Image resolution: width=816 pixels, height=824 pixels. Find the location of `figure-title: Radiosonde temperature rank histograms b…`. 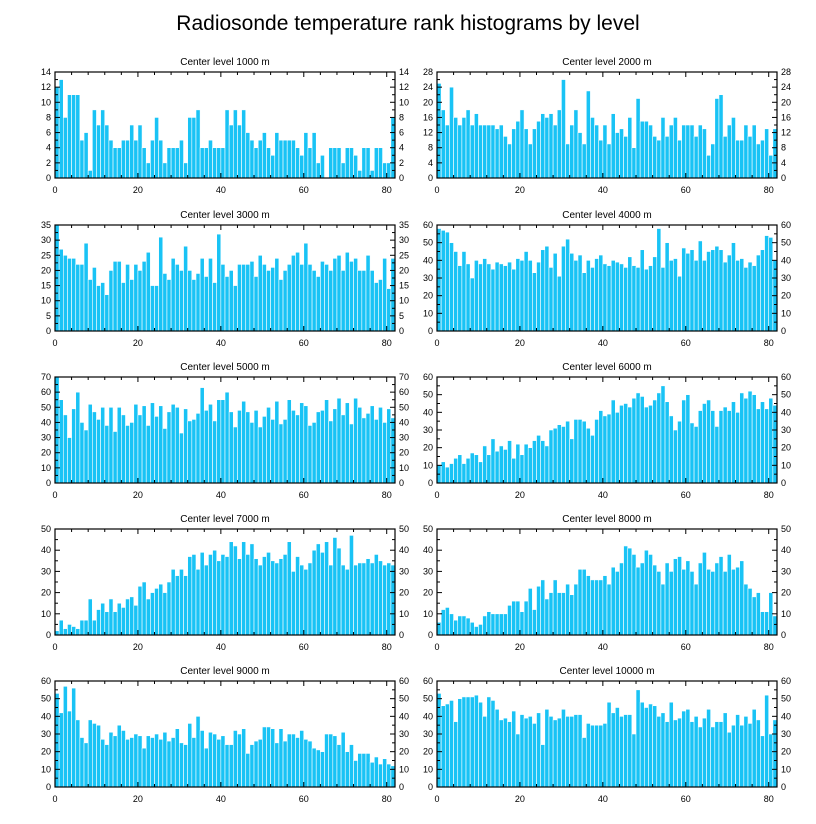

figure-title: Radiosonde temperature rank histograms b… is located at coordinates (407, 23).